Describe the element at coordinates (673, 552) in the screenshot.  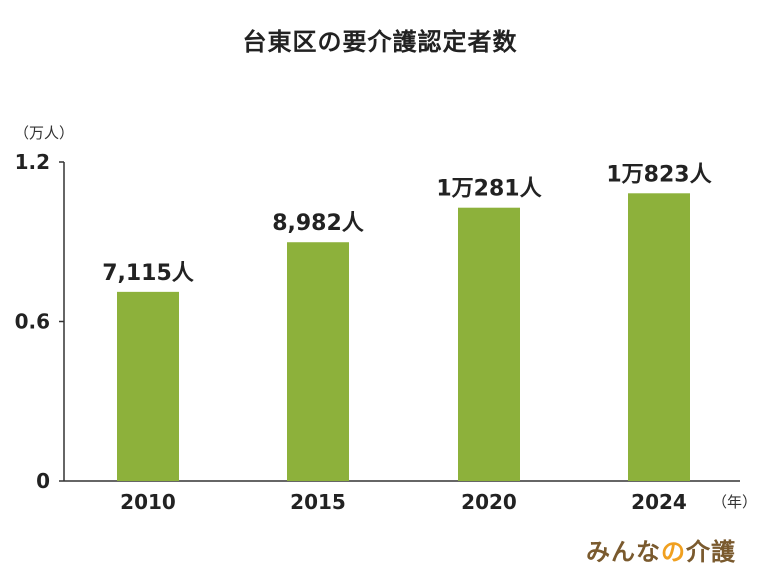
I see `logo-text-accent: の` at that location.